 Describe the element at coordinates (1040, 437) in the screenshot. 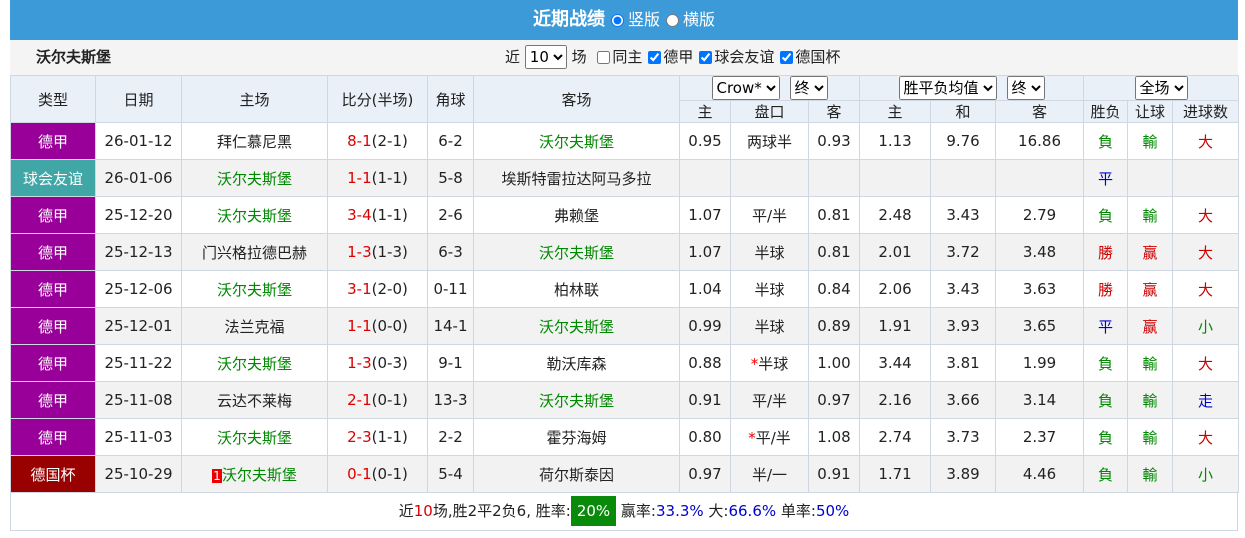

I see `odds-cell: 2.37` at that location.